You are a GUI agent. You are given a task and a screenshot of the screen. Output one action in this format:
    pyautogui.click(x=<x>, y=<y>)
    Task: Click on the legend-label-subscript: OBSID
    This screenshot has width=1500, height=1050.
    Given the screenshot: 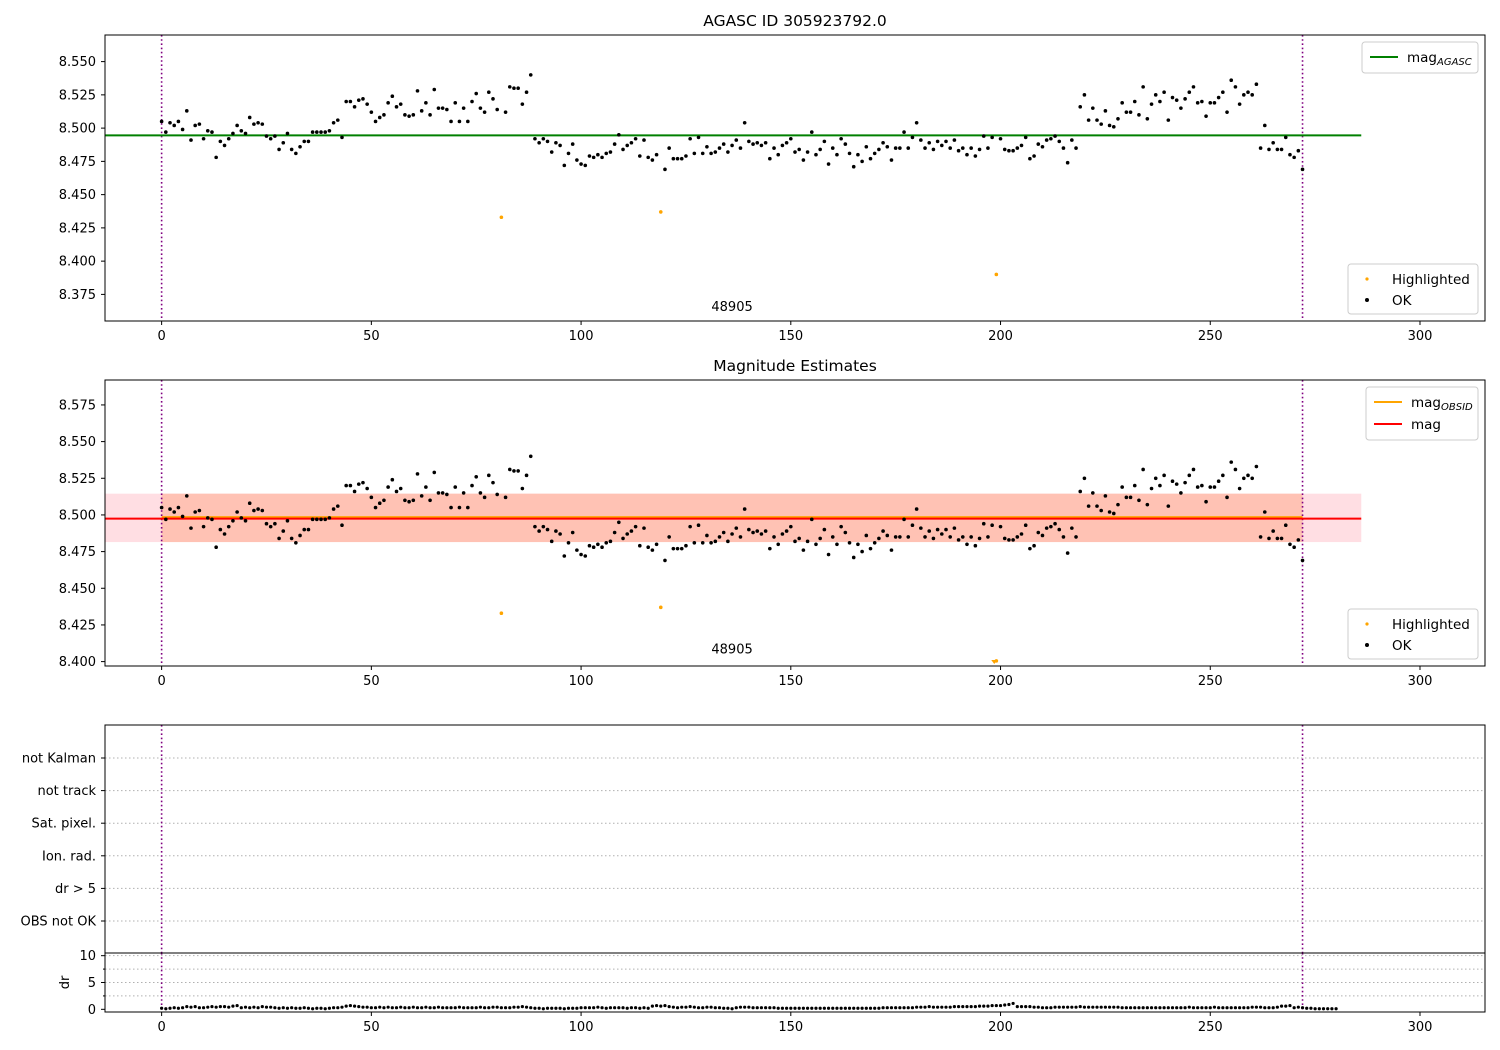 What is the action you would take?
    pyautogui.click(x=1457, y=407)
    